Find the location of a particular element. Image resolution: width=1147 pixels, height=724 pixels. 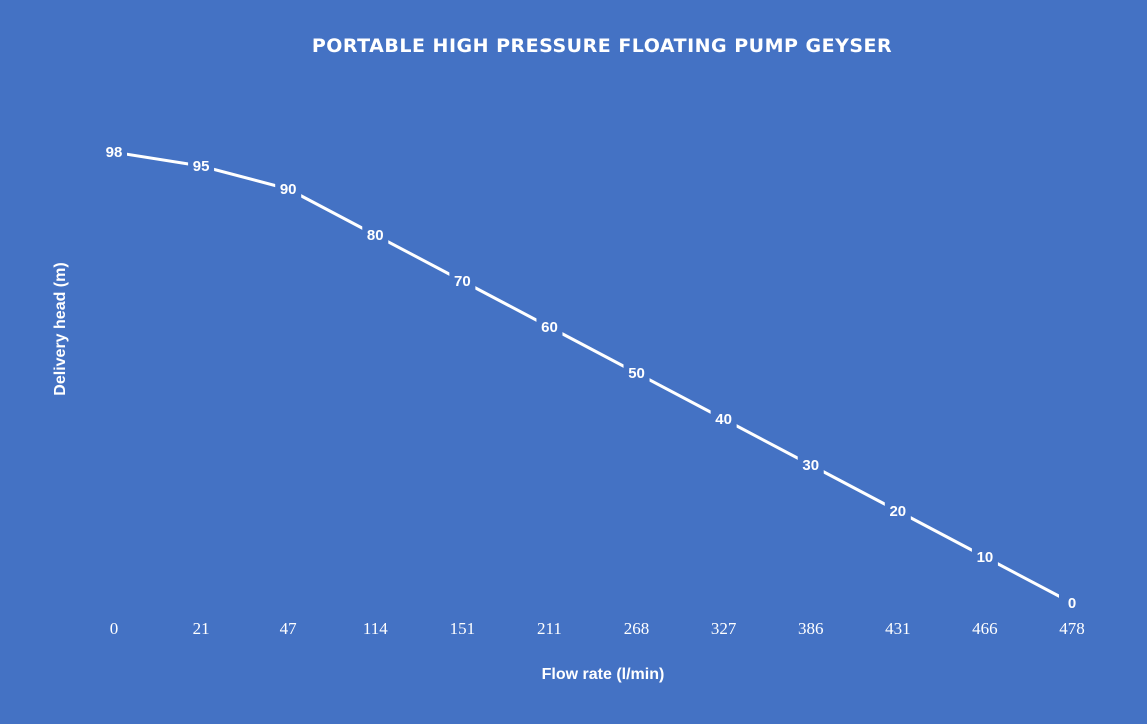

x-axis-ticks: 0 21 47 114 151 211 268 327 386 431 466 478 is located at coordinates (597, 628).